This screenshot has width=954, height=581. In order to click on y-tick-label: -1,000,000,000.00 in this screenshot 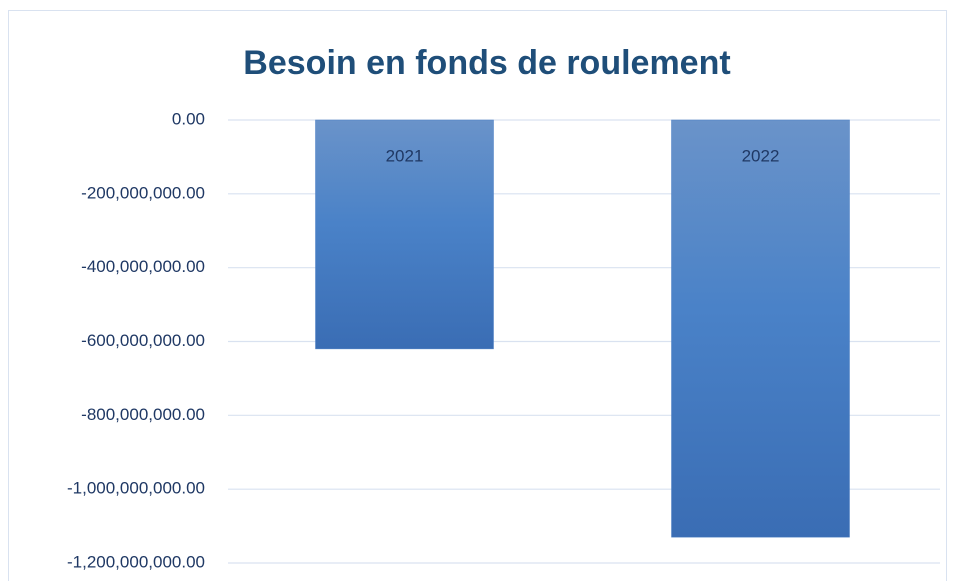, I will do `click(136, 488)`.